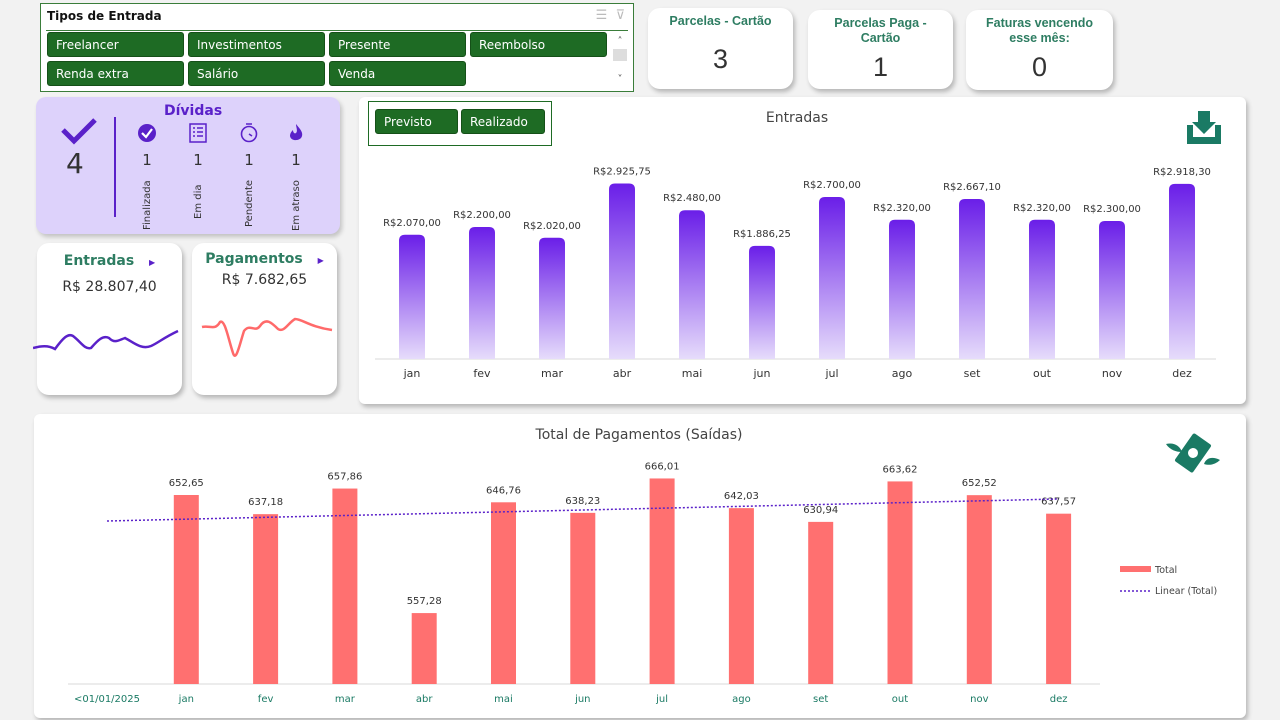  Describe the element at coordinates (412, 223) in the screenshot. I see `data-label: R$2.070,00` at that location.